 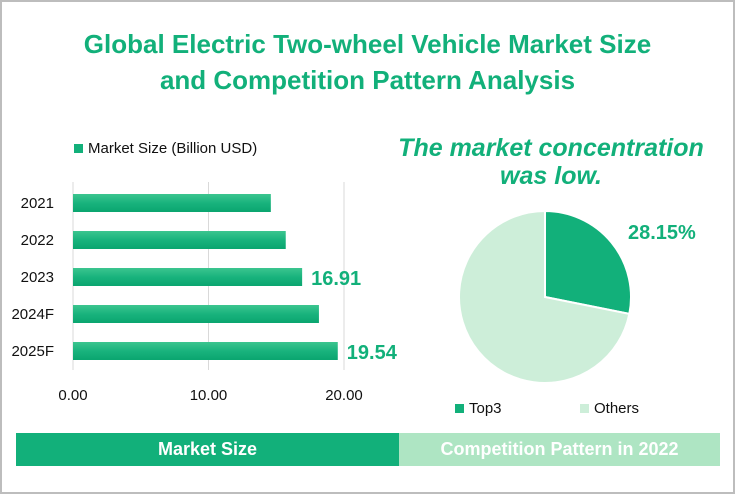 What do you see at coordinates (37, 277) in the screenshot?
I see `y-tick-label: 2023` at bounding box center [37, 277].